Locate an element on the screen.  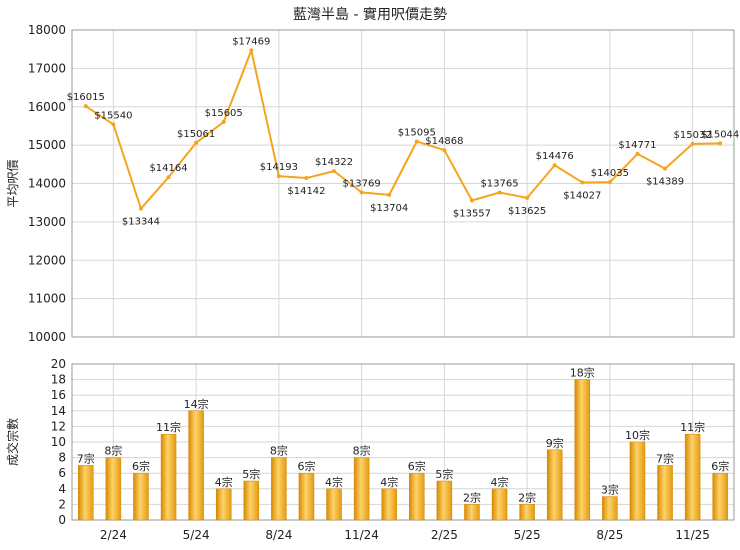
bar-x-tick-label: 11/24 is located at coordinates (361, 535).